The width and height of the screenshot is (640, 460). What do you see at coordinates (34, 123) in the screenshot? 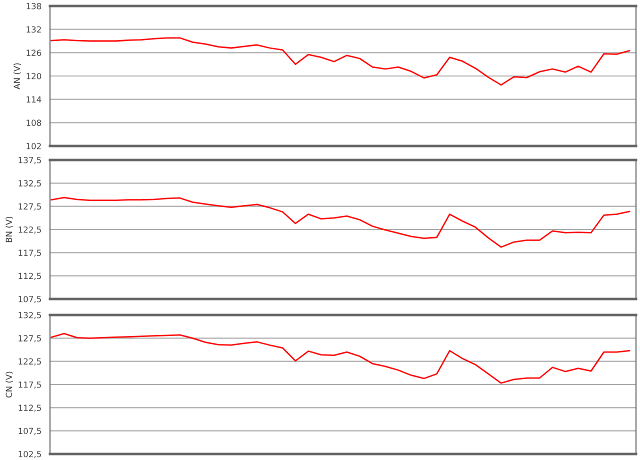
I see `y-tick-label: 108` at bounding box center [34, 123].